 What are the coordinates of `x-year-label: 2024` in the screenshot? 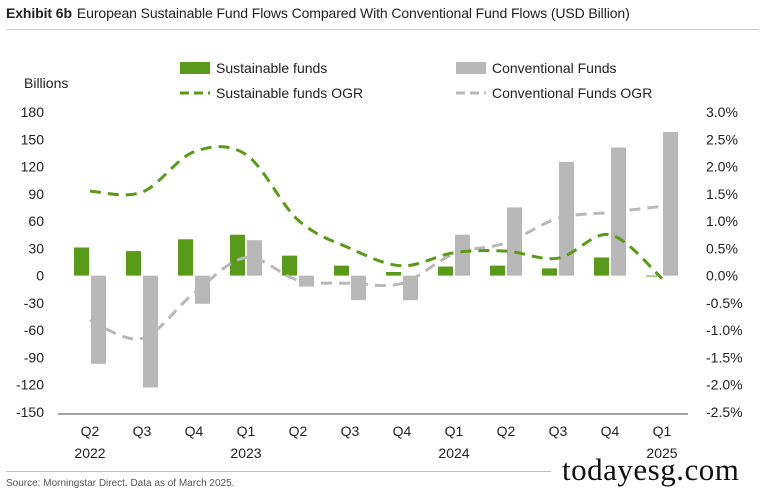 It's located at (453, 453).